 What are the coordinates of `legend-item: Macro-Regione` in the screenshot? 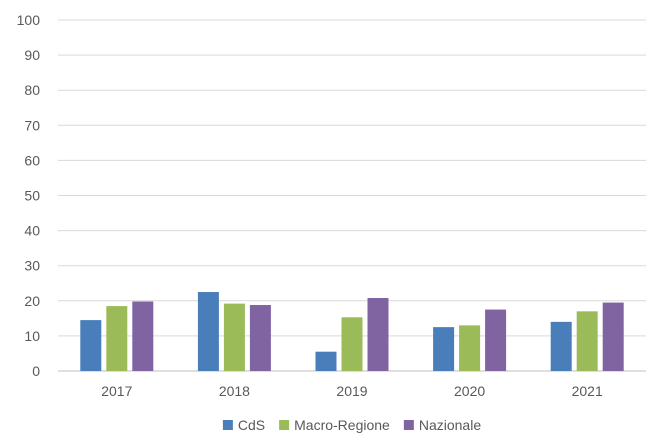 It's located at (334, 425).